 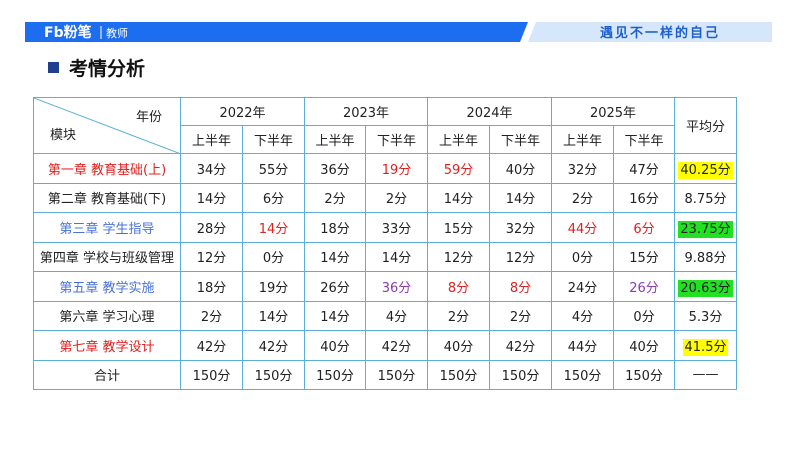 I want to click on score-cell: 36分, so click(x=396, y=286).